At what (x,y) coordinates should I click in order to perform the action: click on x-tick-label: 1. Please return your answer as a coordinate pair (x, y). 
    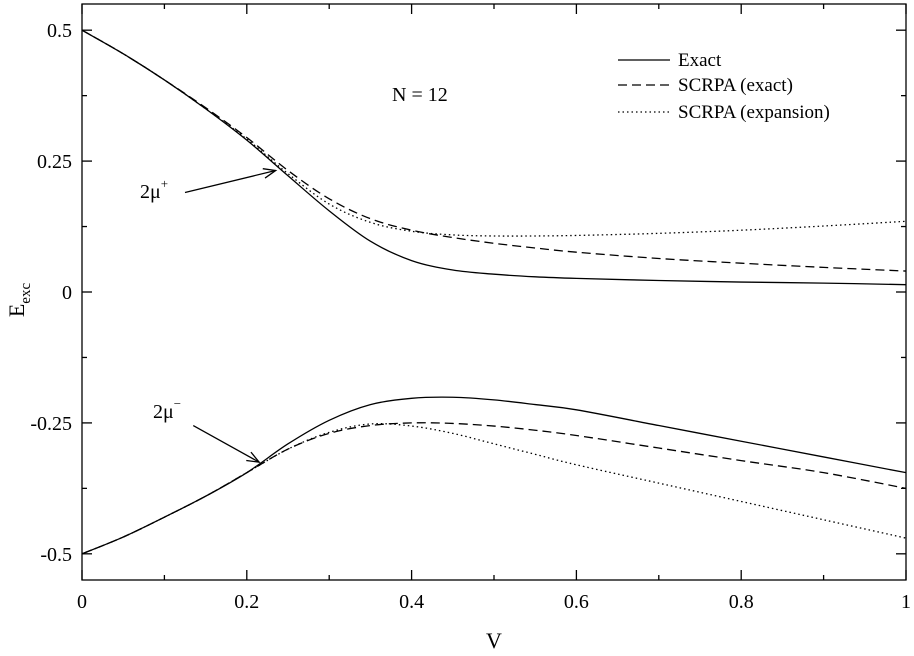
    Looking at the image, I should click on (906, 602).